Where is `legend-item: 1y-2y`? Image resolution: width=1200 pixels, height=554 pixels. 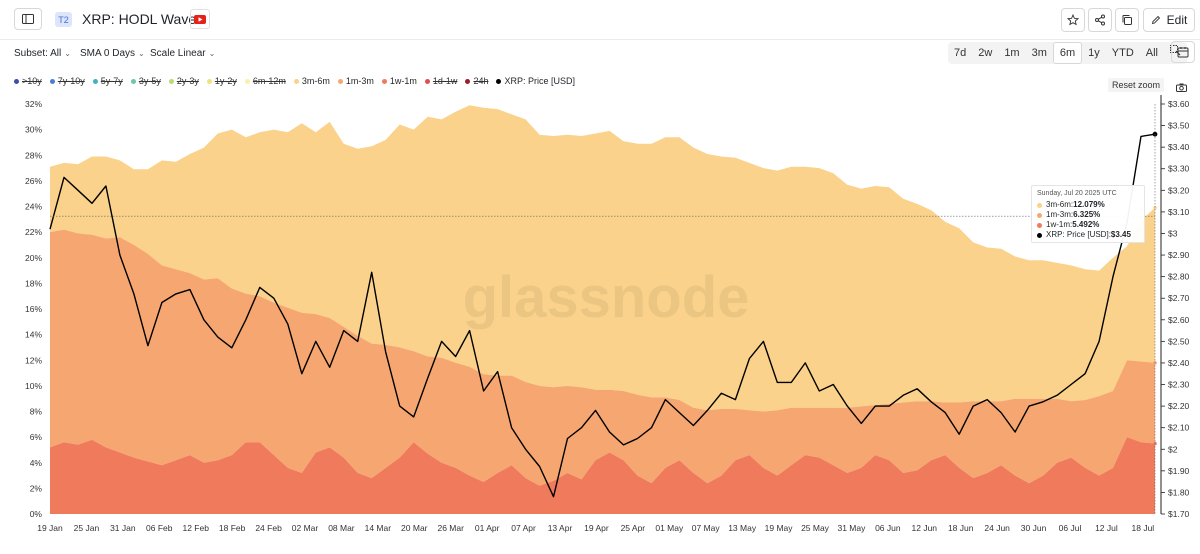 legend-item: 1y-2y is located at coordinates (221, 81).